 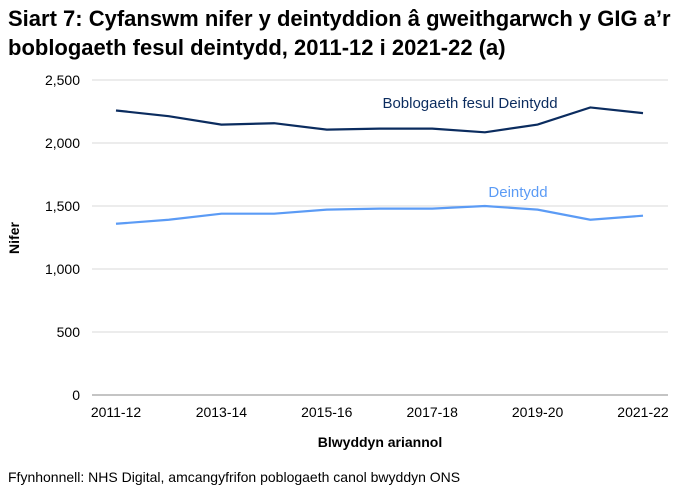 I want to click on series-label: Deintydd, so click(x=517, y=192).